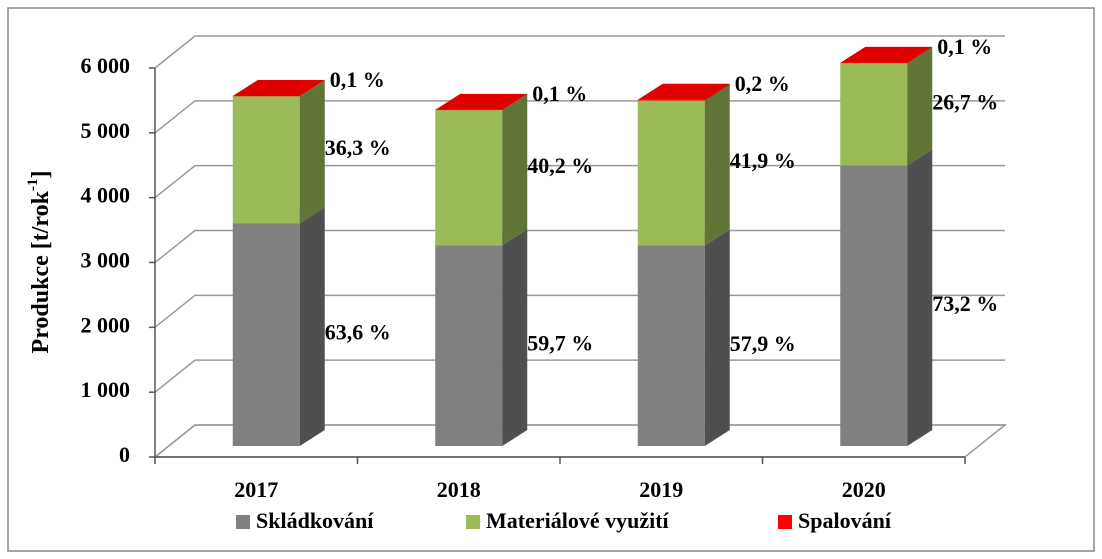 The height and width of the screenshot is (559, 1102). I want to click on y-tick-label: 2 000, so click(106, 324).